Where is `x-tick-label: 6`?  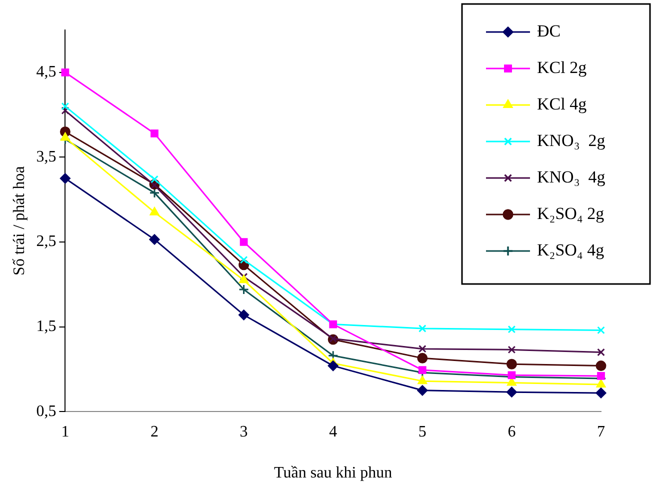
x-tick-label: 6 is located at coordinates (512, 431).